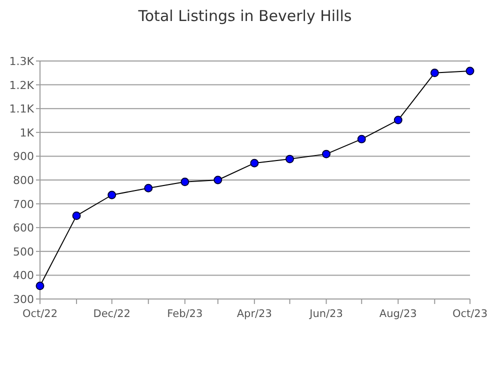 This screenshot has height=380, width=490. What do you see at coordinates (111, 314) in the screenshot?
I see `x-tick-label: Dec/22` at bounding box center [111, 314].